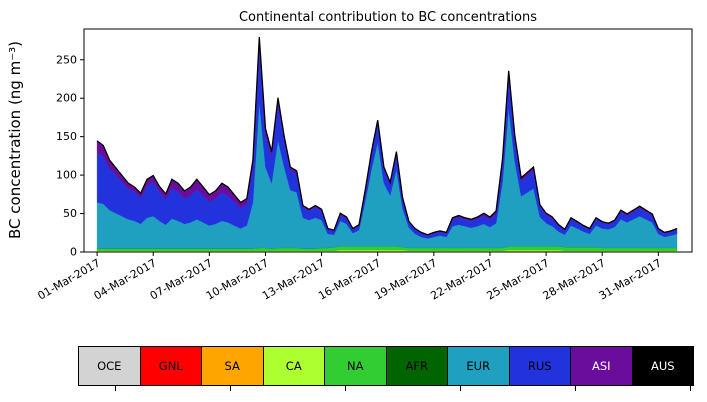 The width and height of the screenshot is (707, 402). Describe the element at coordinates (630, 279) in the screenshot. I see `x-tick-label: 31-Mar-2017` at that location.